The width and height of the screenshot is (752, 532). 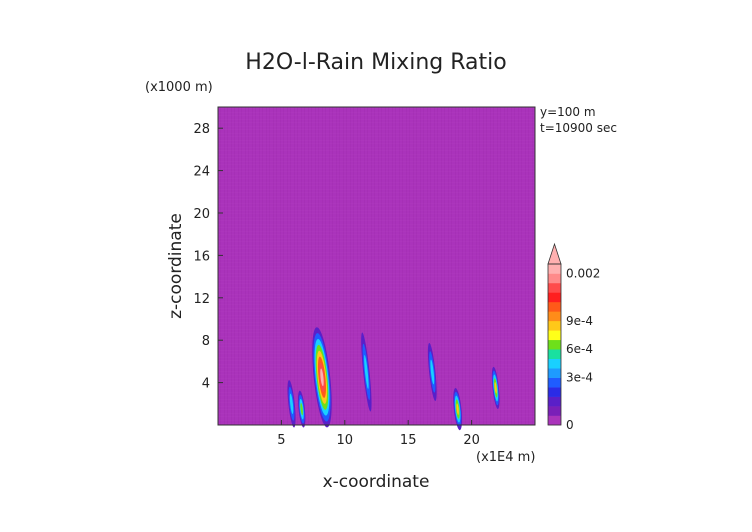 What do you see at coordinates (176, 266) in the screenshot?
I see `y-axis-label: z-coordinate` at bounding box center [176, 266].